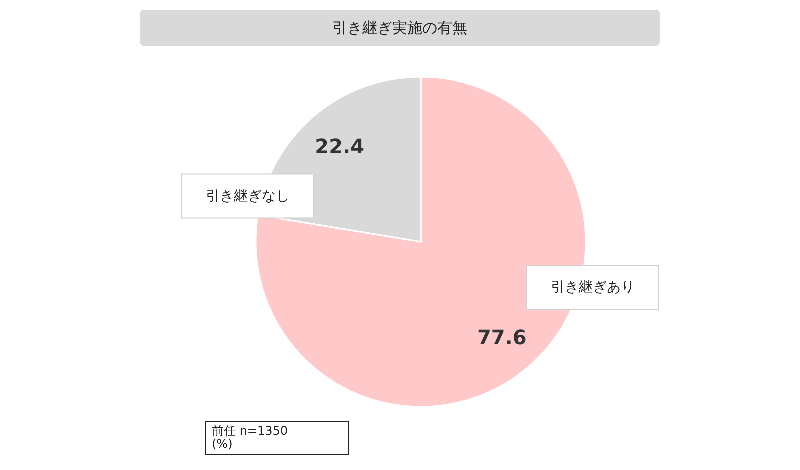  Describe the element at coordinates (248, 196) in the screenshot. I see `slice-label: 引き継ぎなし` at that location.